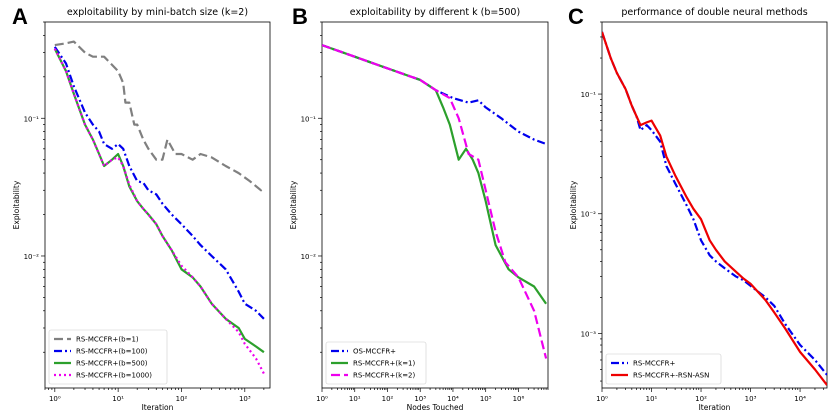 This screenshot has width=831, height=415. What do you see at coordinates (435, 407) in the screenshot?
I see `x-axis-label: Nodes Touched` at bounding box center [435, 407].